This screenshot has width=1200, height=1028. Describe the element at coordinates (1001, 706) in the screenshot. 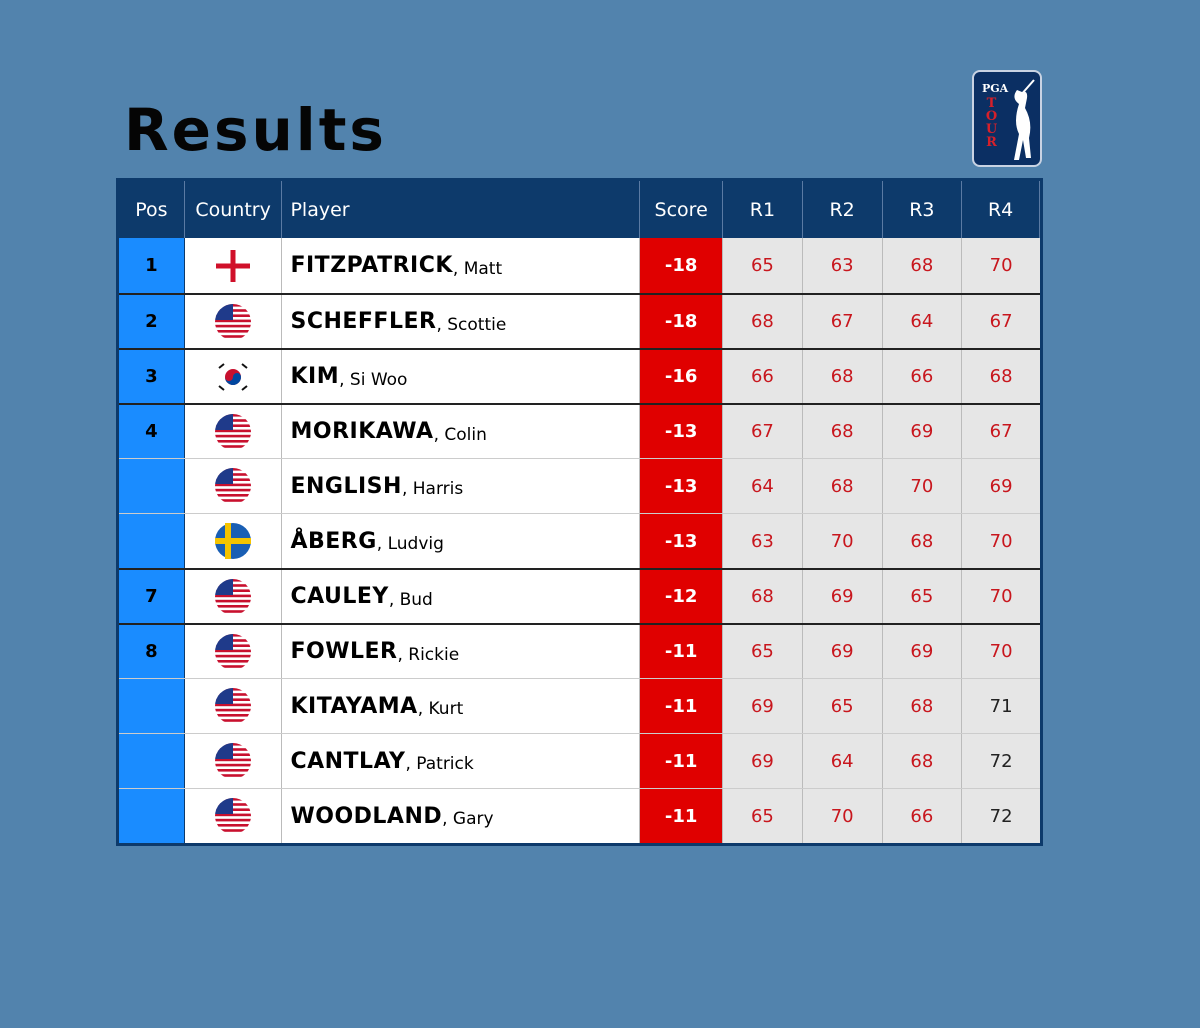

I see `round-cell: 71` at that location.